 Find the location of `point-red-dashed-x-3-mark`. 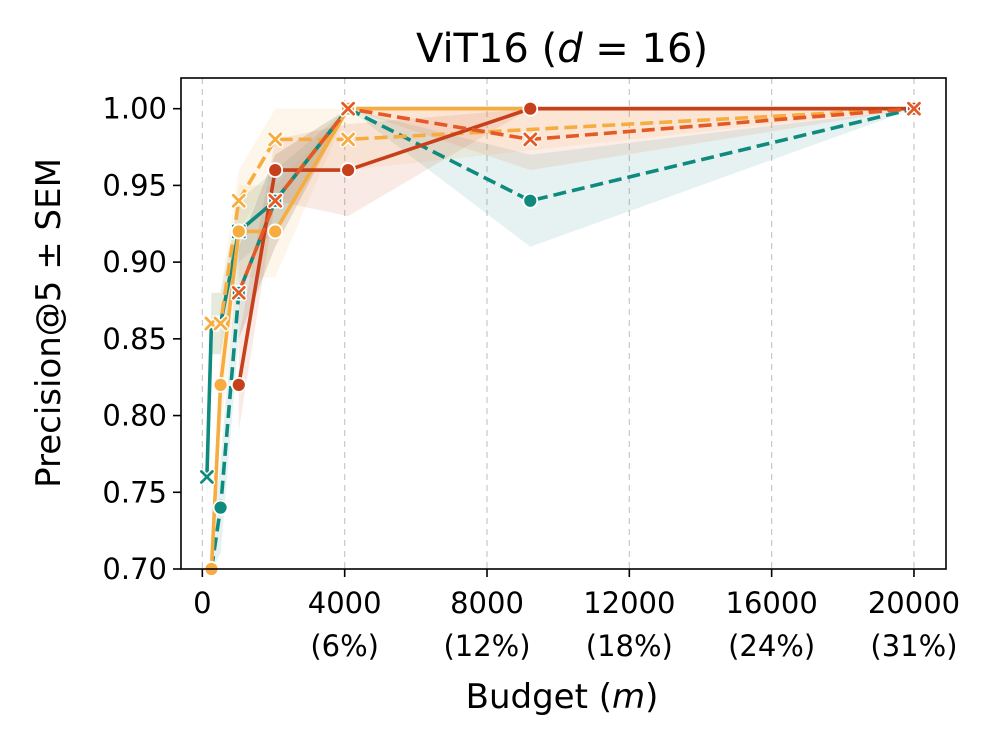

point-red-dashed-x-3-mark is located at coordinates (530, 139).